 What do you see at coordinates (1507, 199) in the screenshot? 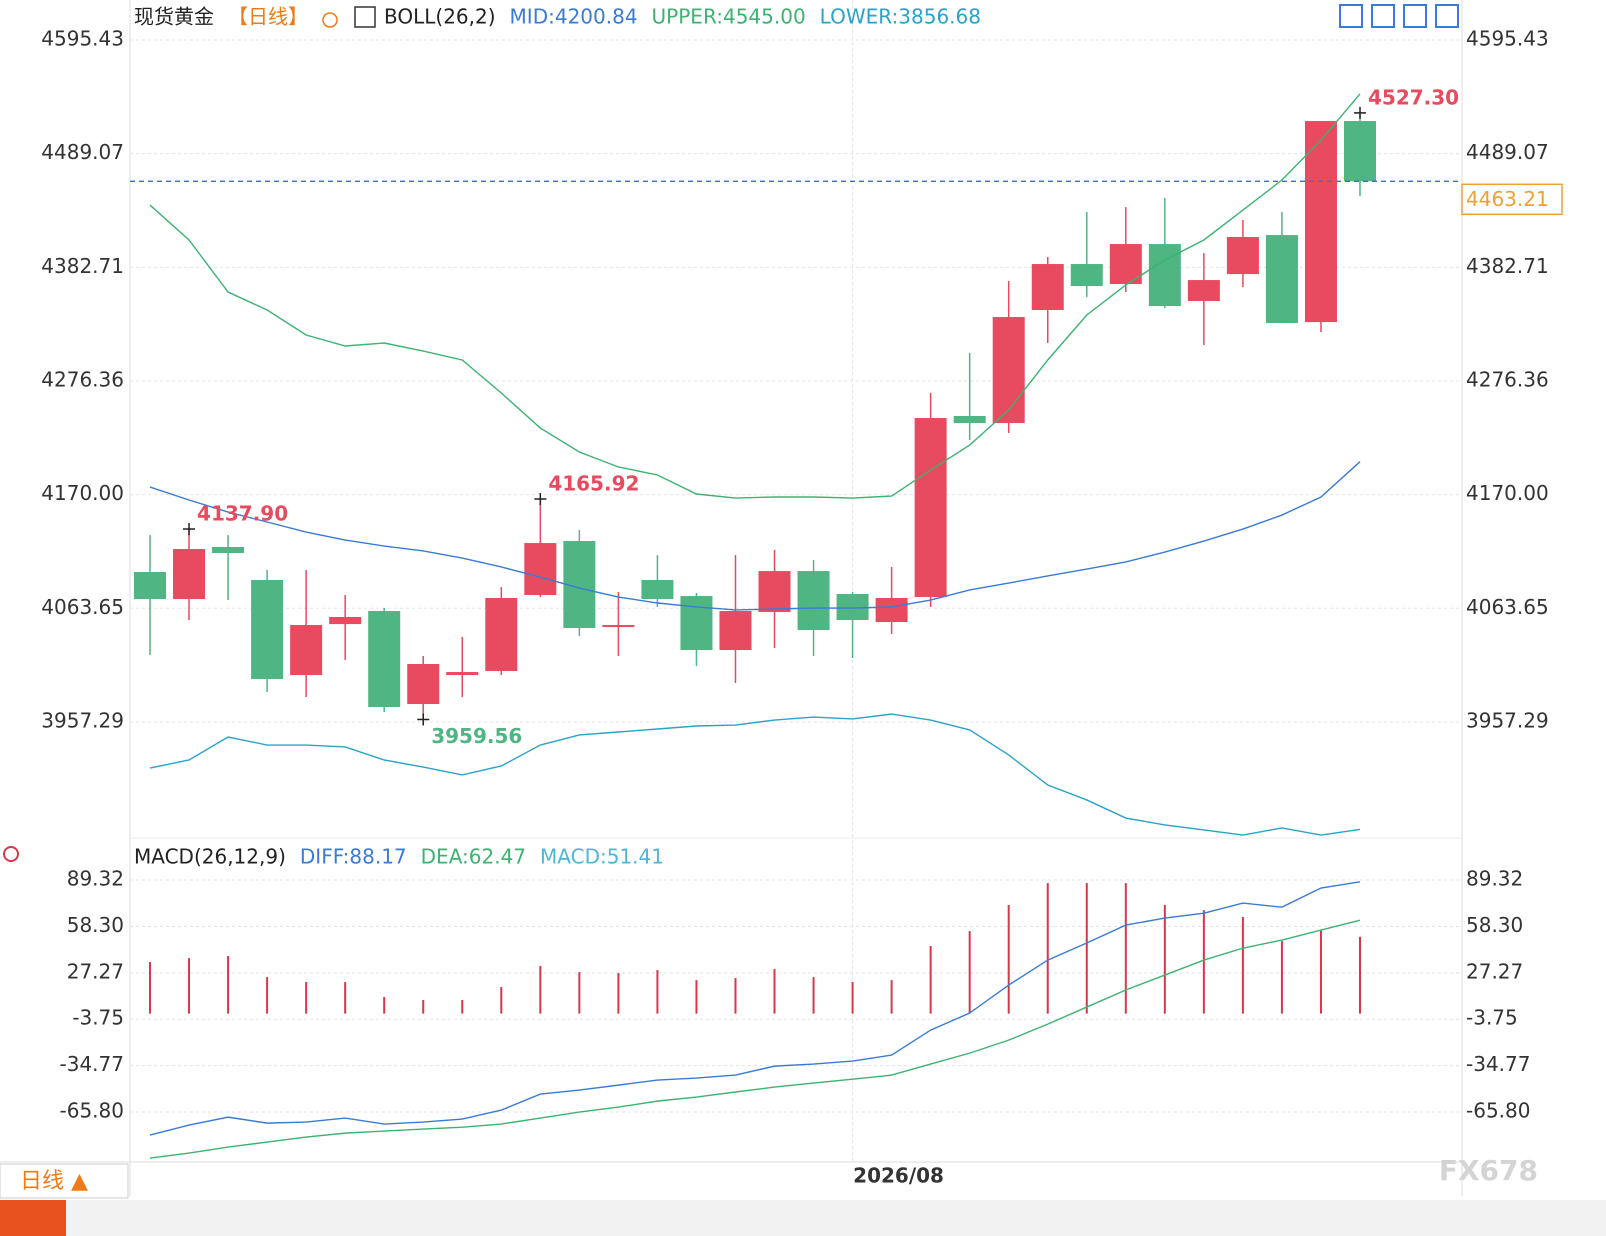
I see `last-price-label: 4463.21` at bounding box center [1507, 199].